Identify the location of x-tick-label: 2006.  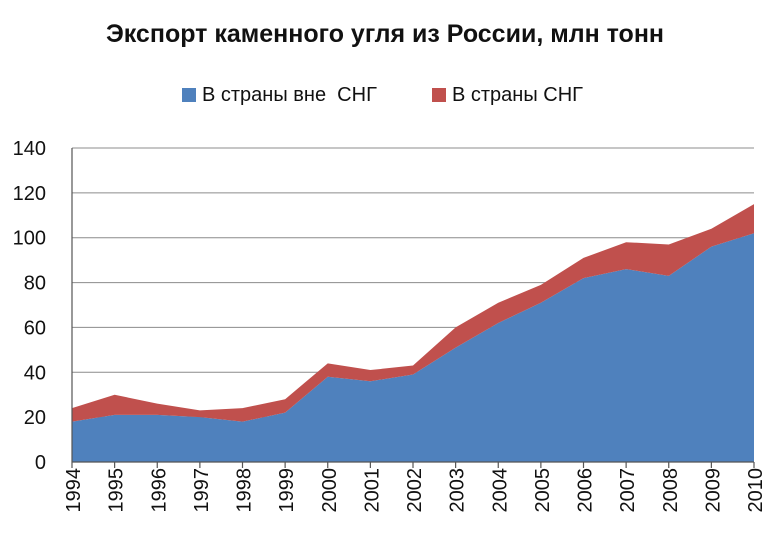
(586, 490).